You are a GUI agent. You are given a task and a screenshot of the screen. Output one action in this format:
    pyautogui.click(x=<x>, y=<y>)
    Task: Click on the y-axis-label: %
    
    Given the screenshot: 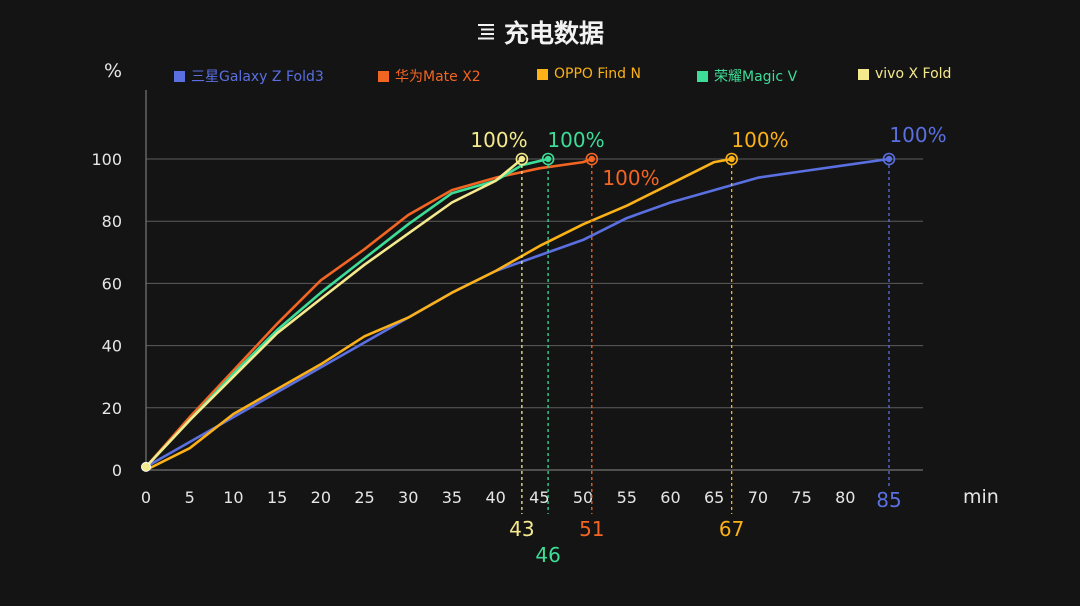 What is the action you would take?
    pyautogui.click(x=113, y=71)
    